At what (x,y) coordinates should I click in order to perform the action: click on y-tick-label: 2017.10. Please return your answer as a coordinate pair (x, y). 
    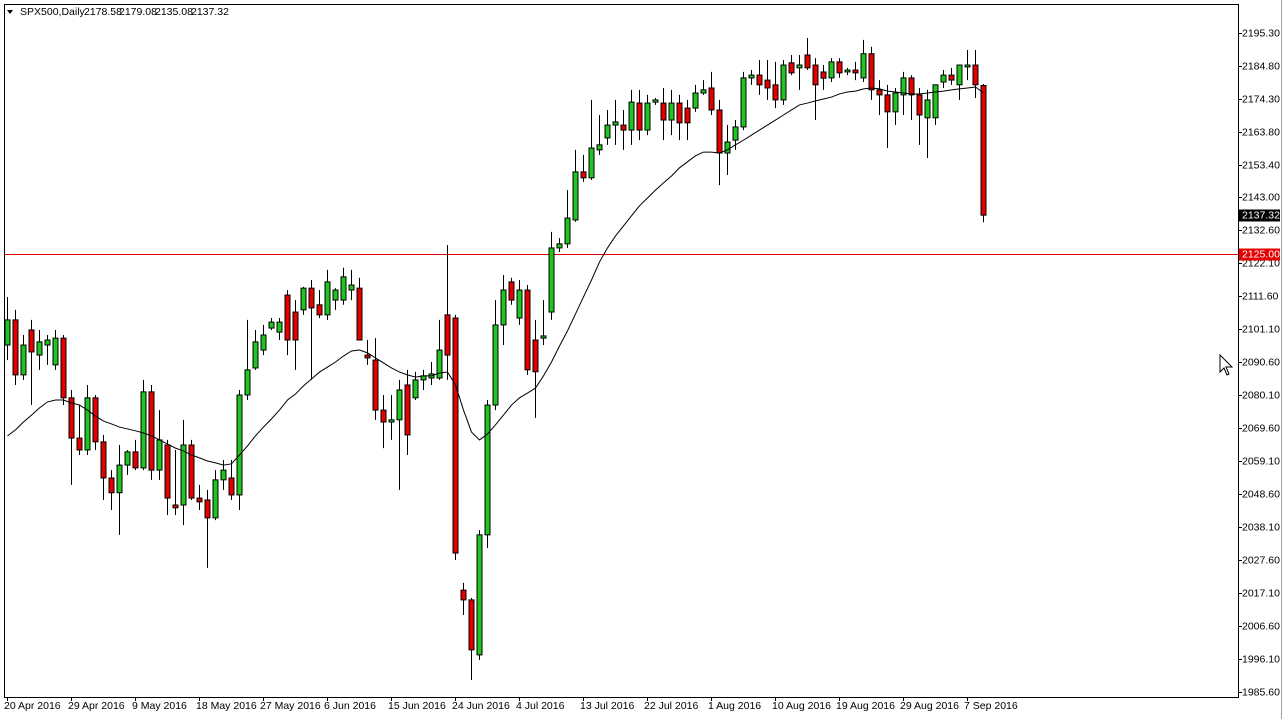
    Looking at the image, I should click on (1261, 593).